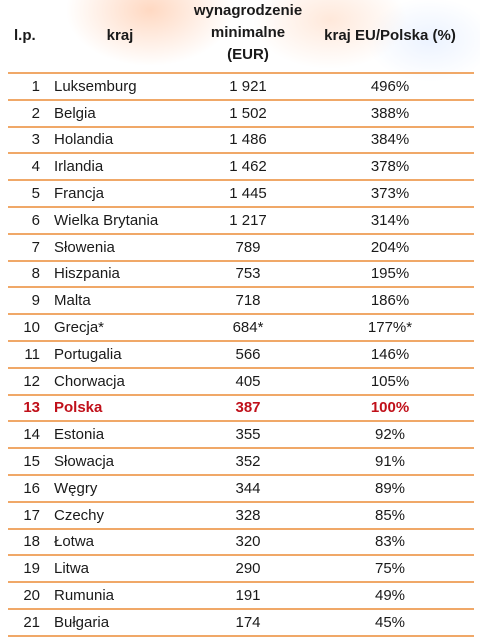 The height and width of the screenshot is (637, 480). I want to click on row-ratio: 105%, so click(390, 381).